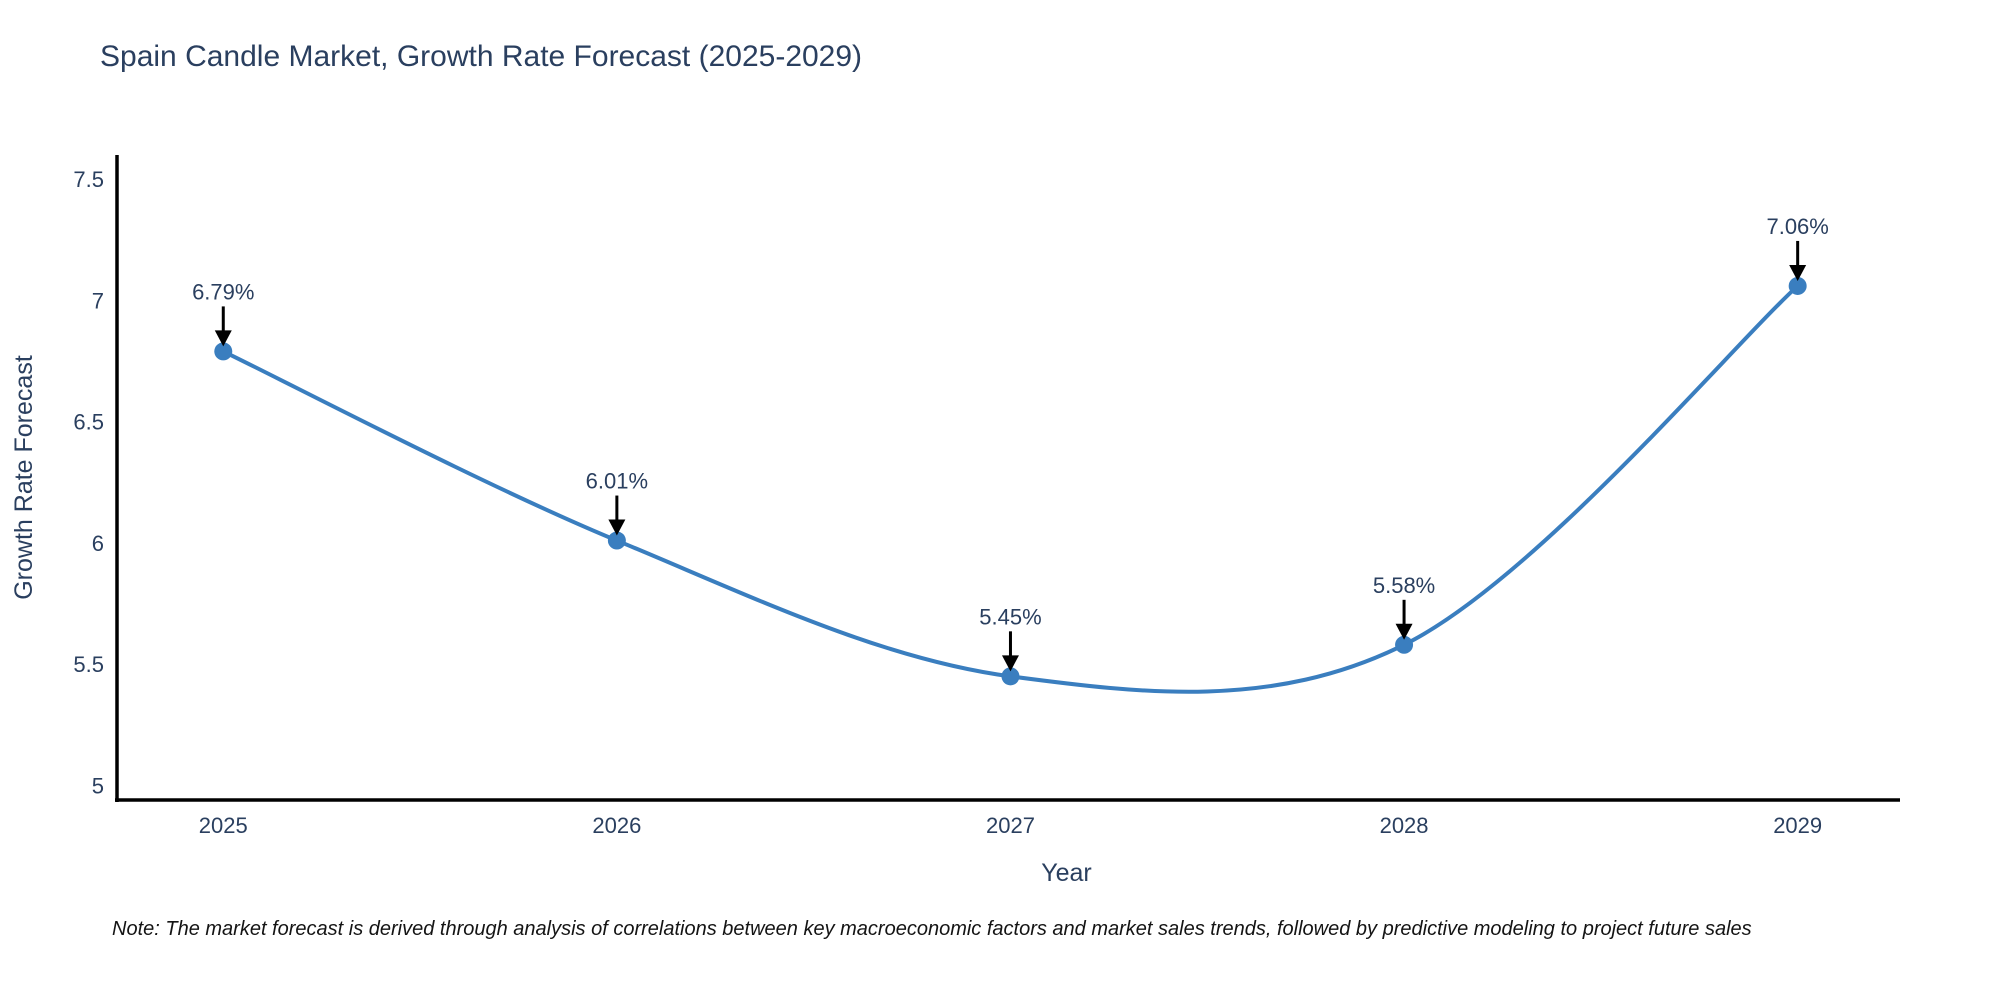 This screenshot has height=1000, width=2000. I want to click on x-tick-label-2026: 2026, so click(616, 825).